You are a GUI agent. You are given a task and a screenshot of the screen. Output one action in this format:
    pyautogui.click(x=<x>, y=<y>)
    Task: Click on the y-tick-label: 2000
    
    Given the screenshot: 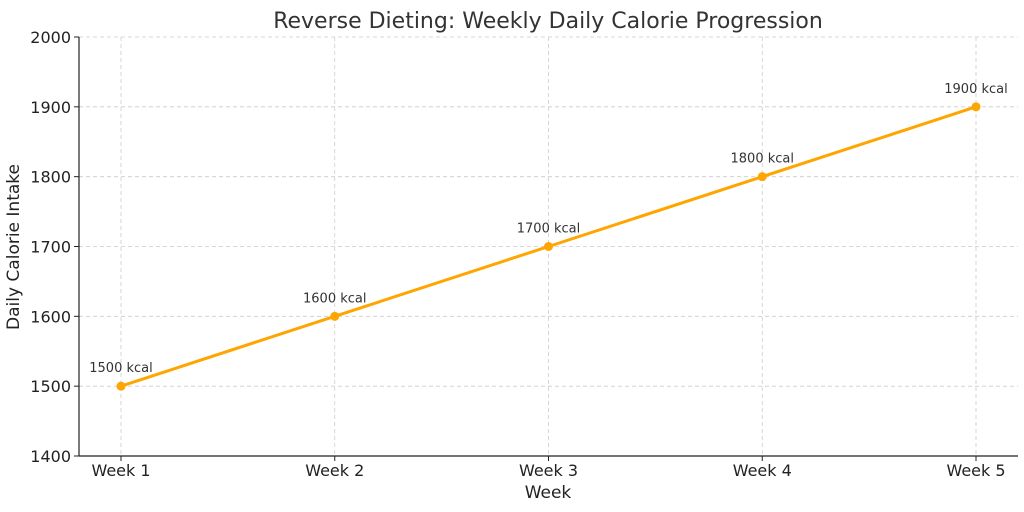 What is the action you would take?
    pyautogui.click(x=50, y=37)
    